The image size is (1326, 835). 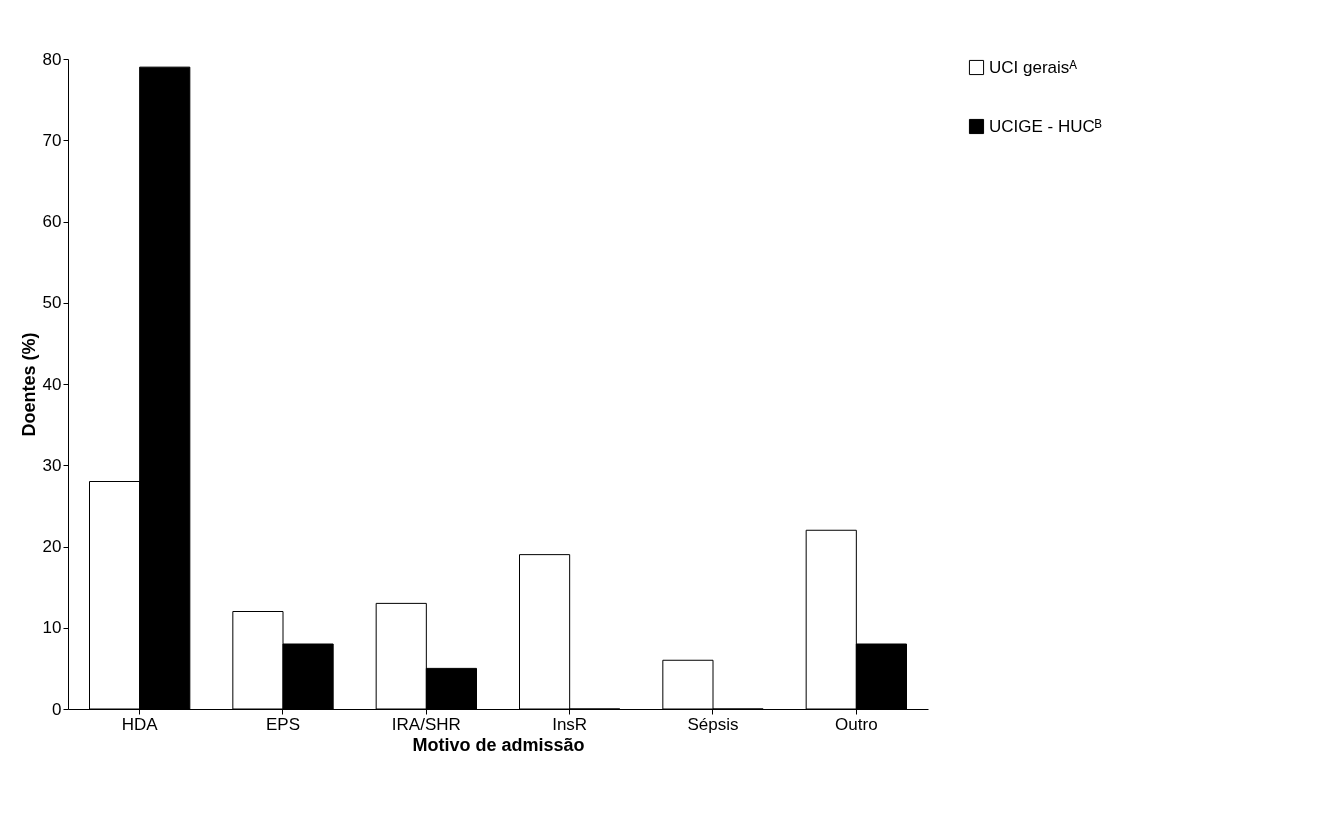 What do you see at coordinates (52, 384) in the screenshot?
I see `y-tick-label: 40` at bounding box center [52, 384].